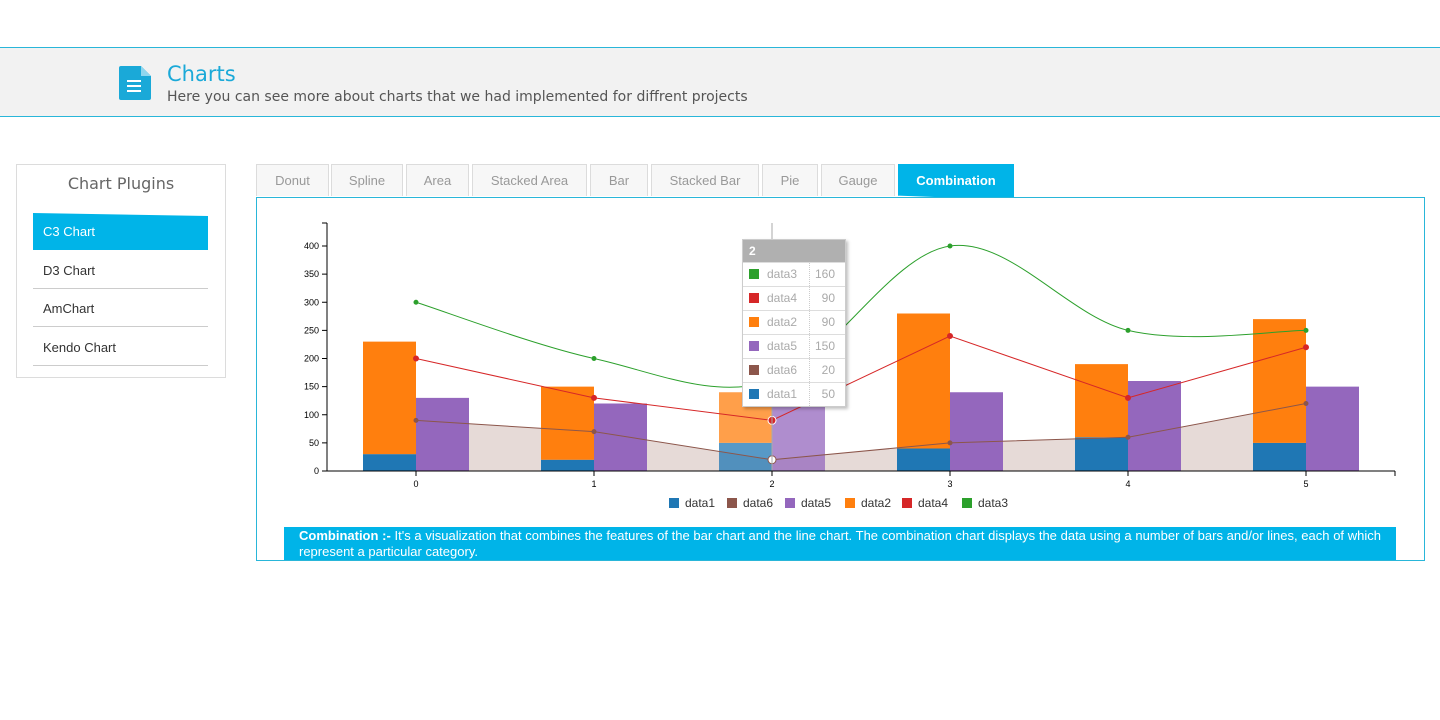 The width and height of the screenshot is (1440, 720). I want to click on description-title: Combination :-, so click(345, 535).